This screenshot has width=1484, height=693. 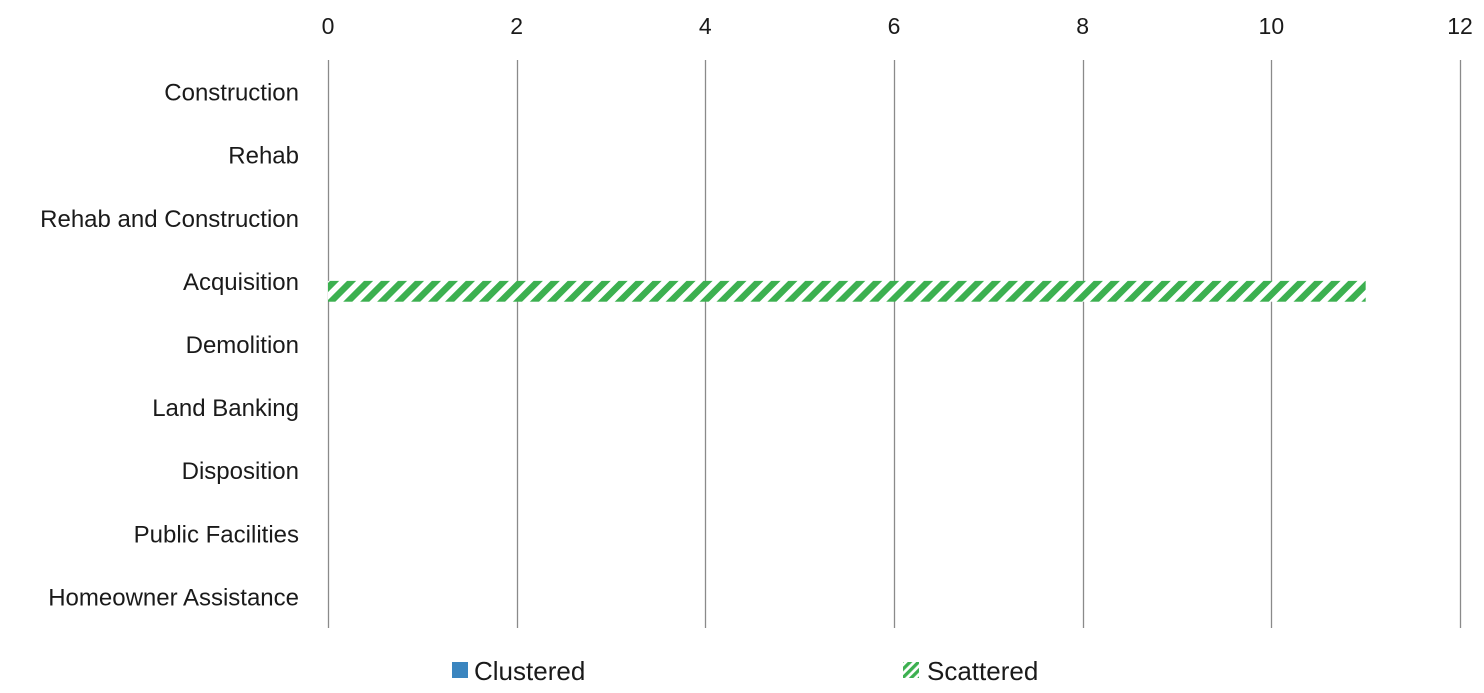 I want to click on x-tick-labels: 0 2 4 6 8 10 12, so click(x=897, y=26).